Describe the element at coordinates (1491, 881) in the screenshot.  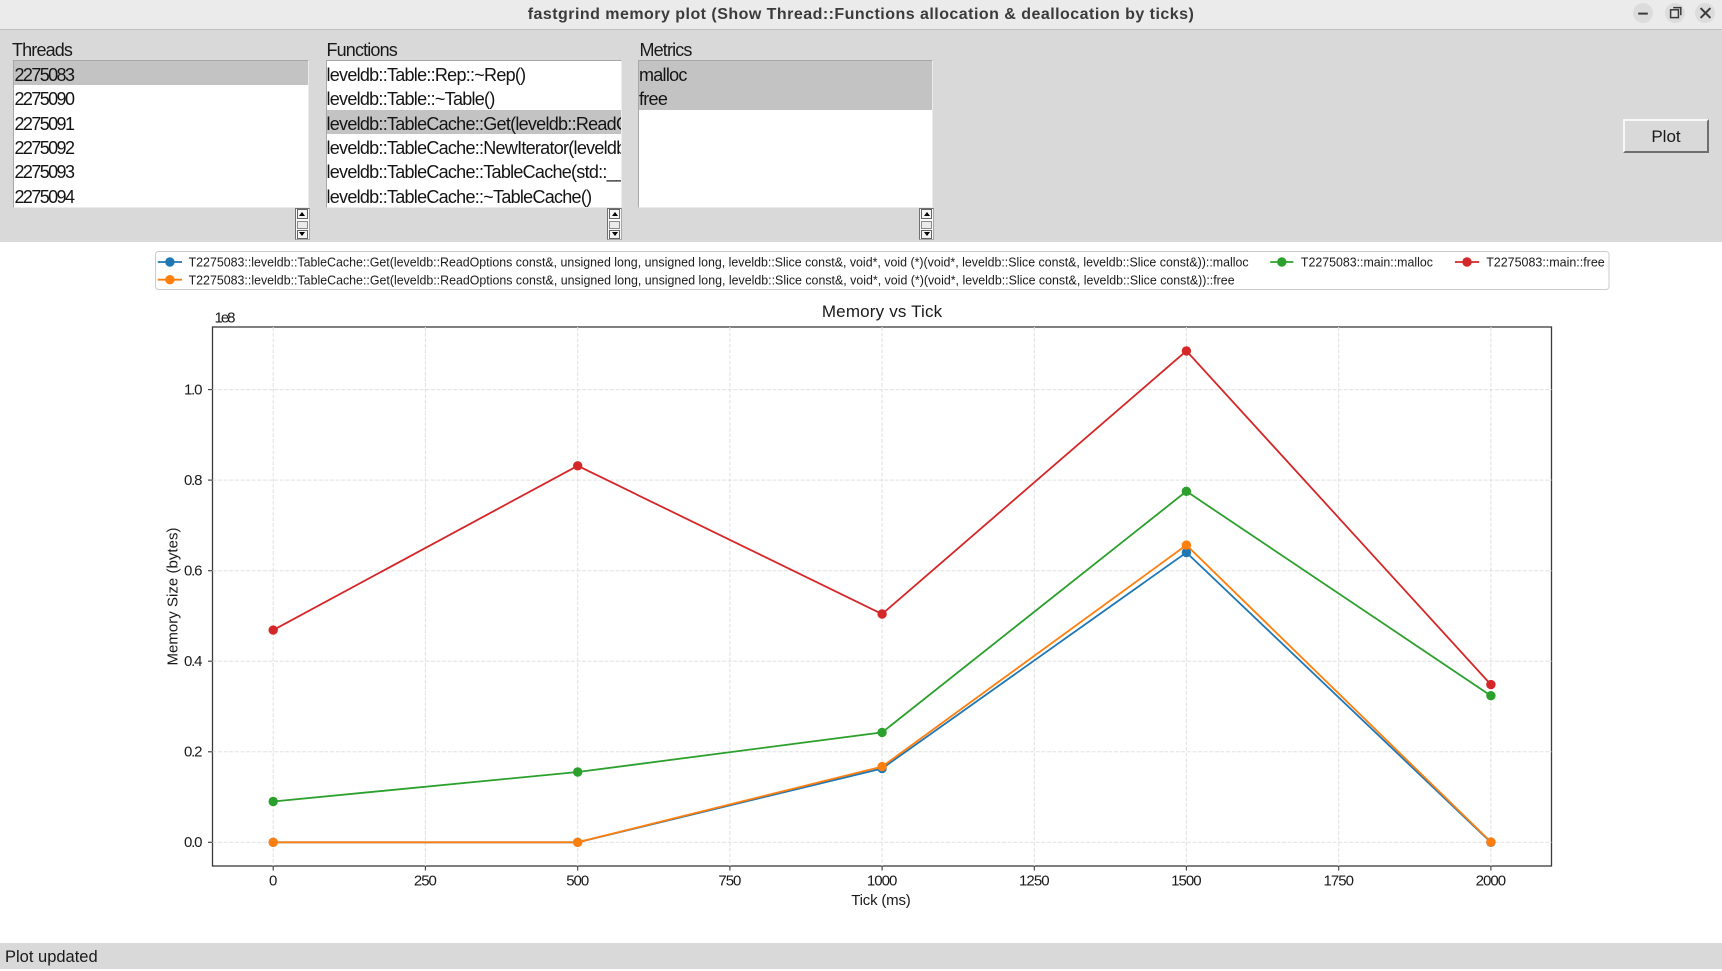
I see `svg-text: 2000` at that location.